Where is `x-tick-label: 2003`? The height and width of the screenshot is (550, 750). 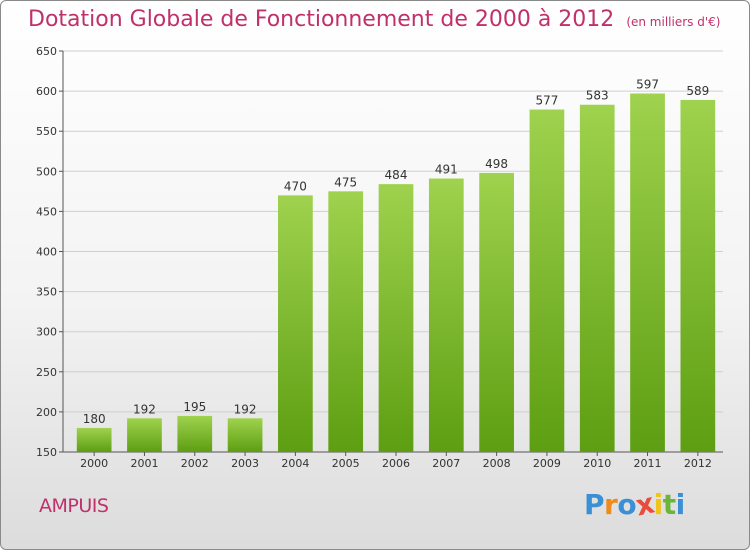
x-tick-label: 2003 is located at coordinates (245, 463).